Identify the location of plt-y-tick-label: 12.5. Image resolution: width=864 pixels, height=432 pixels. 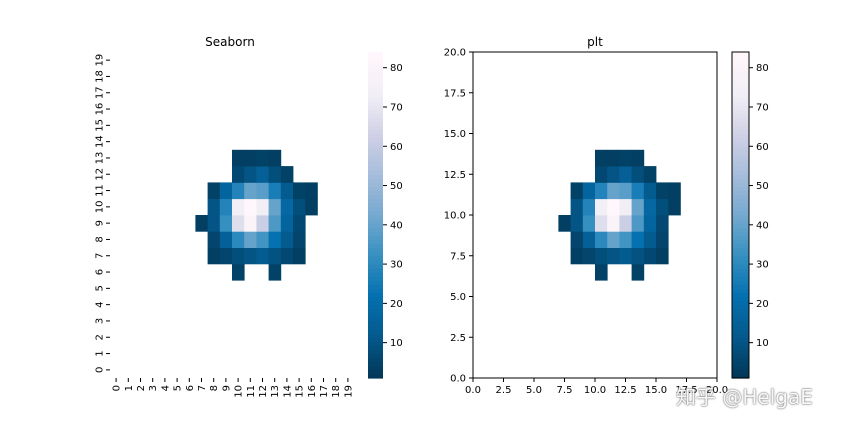
(455, 175).